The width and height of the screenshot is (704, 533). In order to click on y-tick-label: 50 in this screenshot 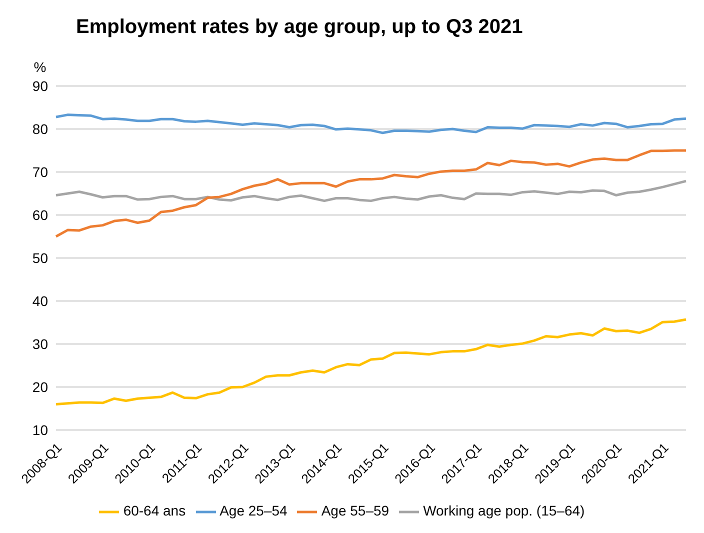, I will do `click(40, 258)`.